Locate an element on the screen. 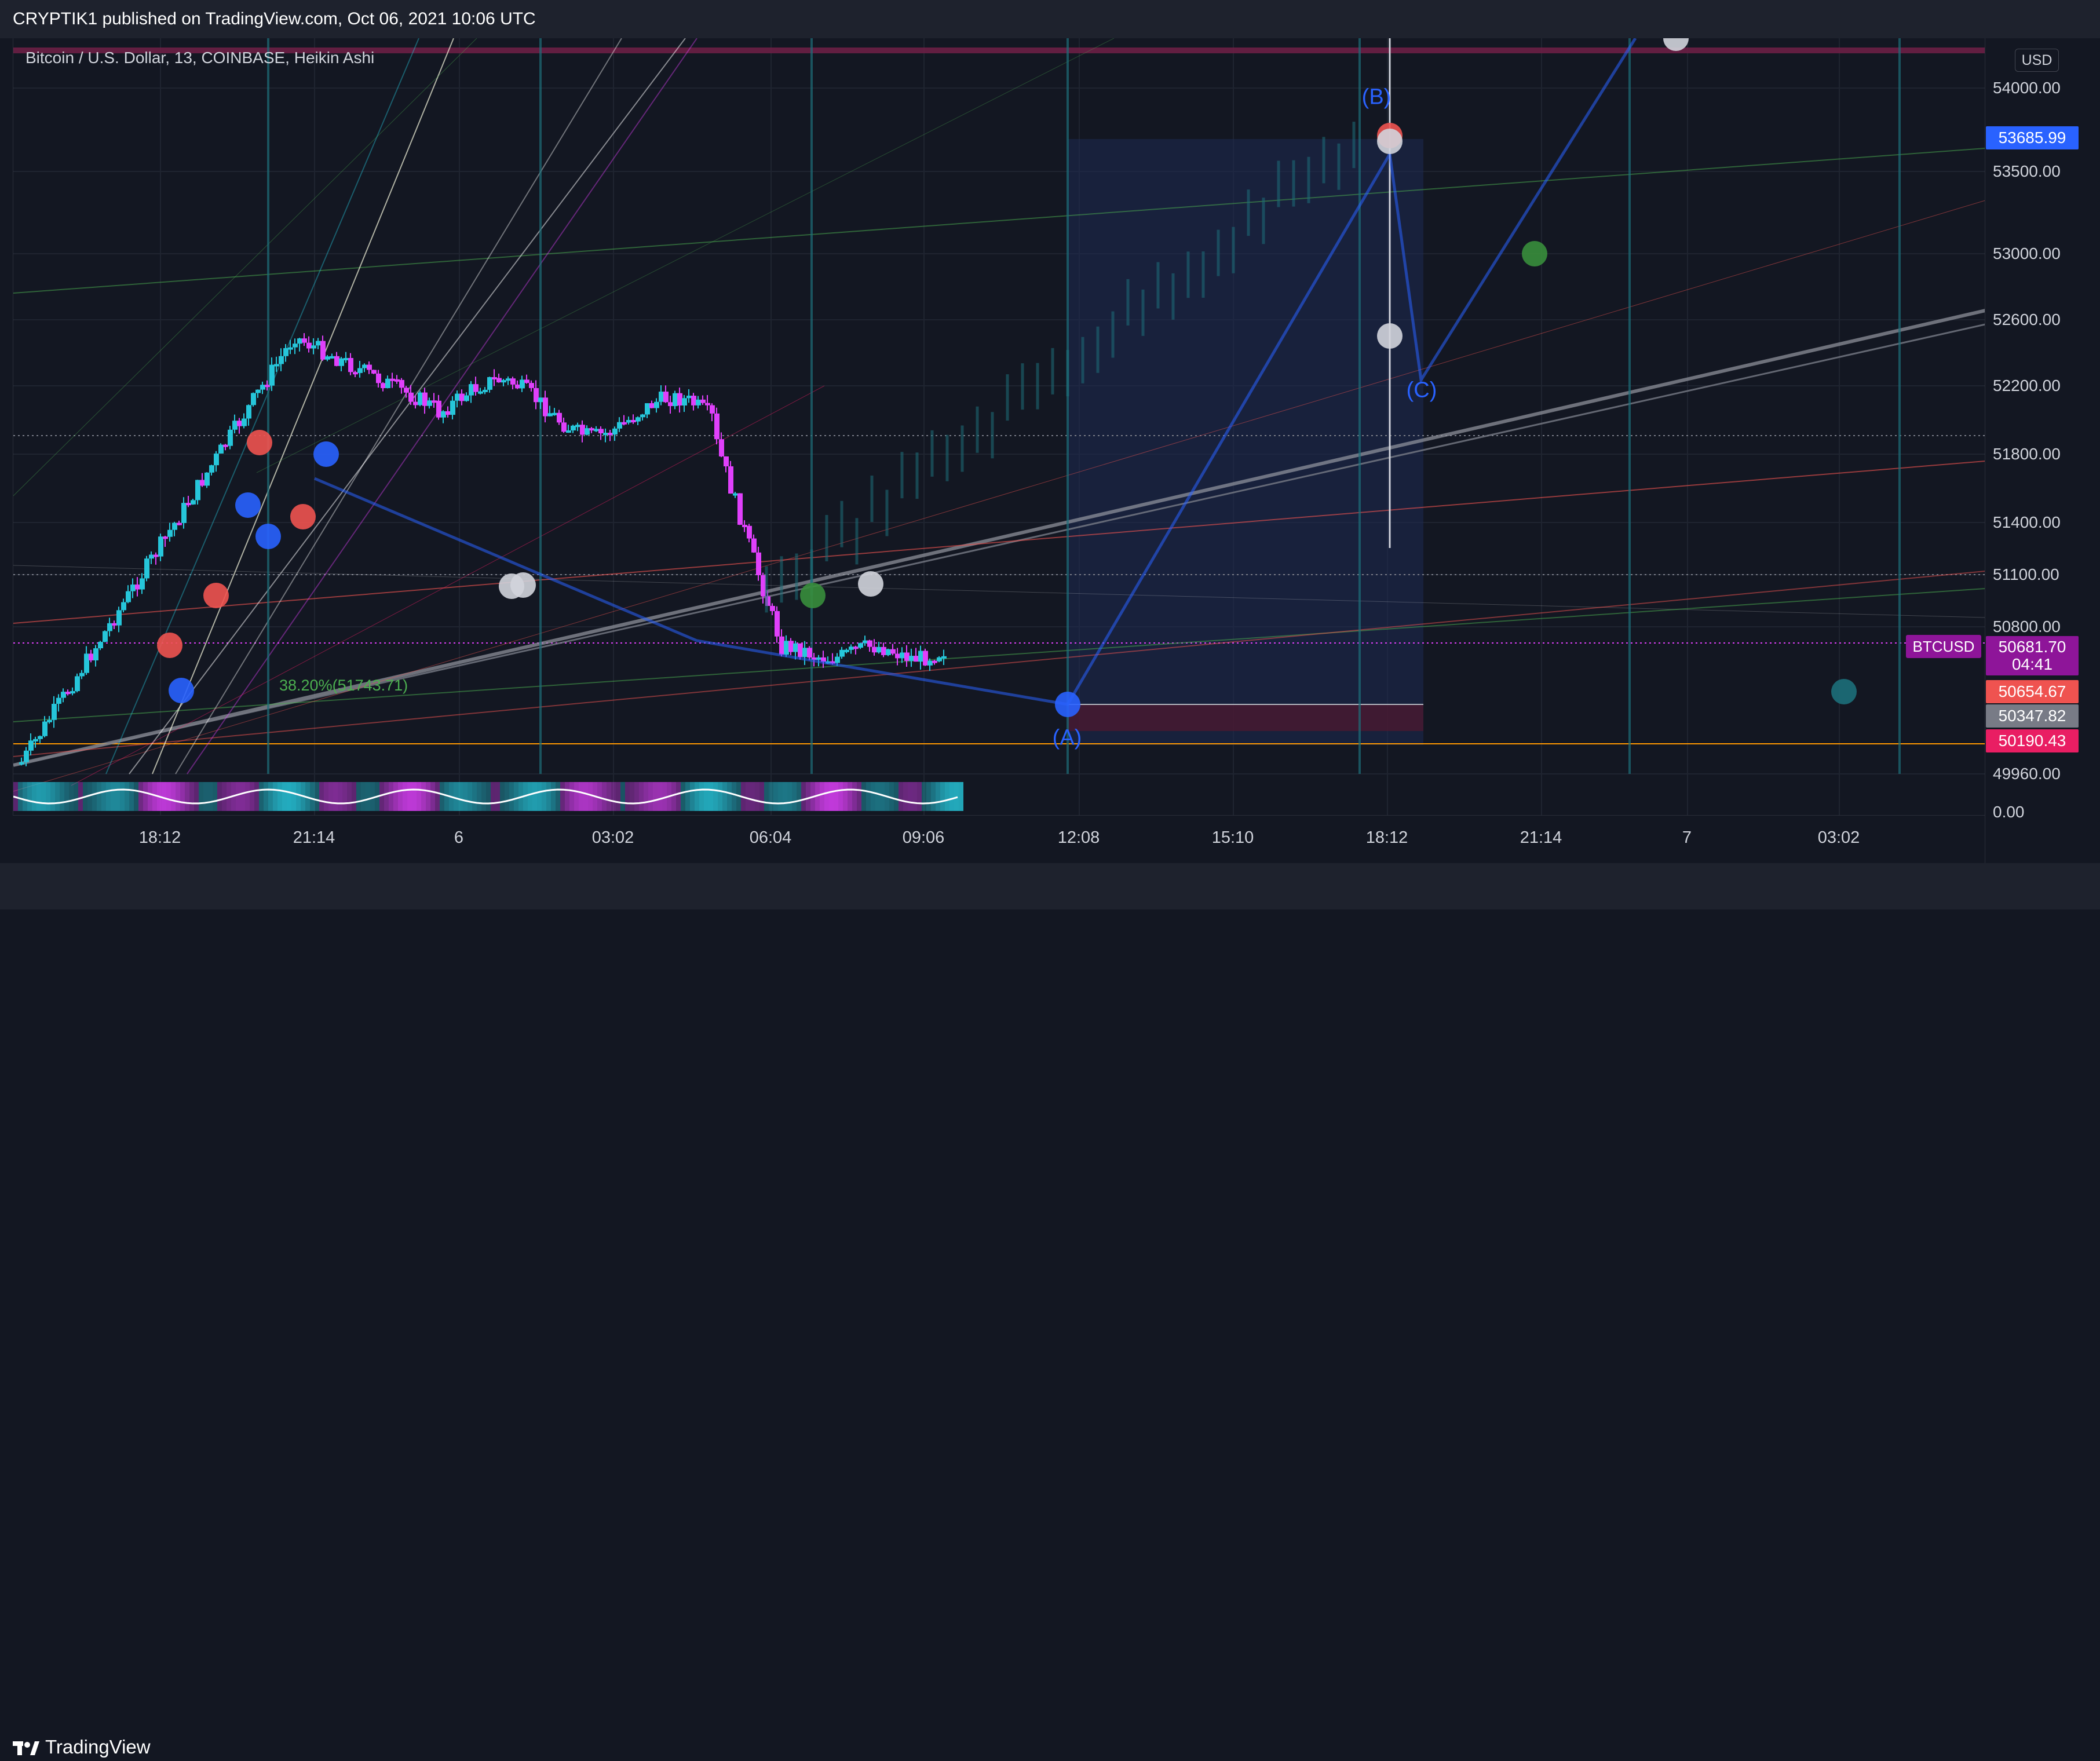 The width and height of the screenshot is (2100, 1761). y-tick-label: 0.00 is located at coordinates (2009, 812).